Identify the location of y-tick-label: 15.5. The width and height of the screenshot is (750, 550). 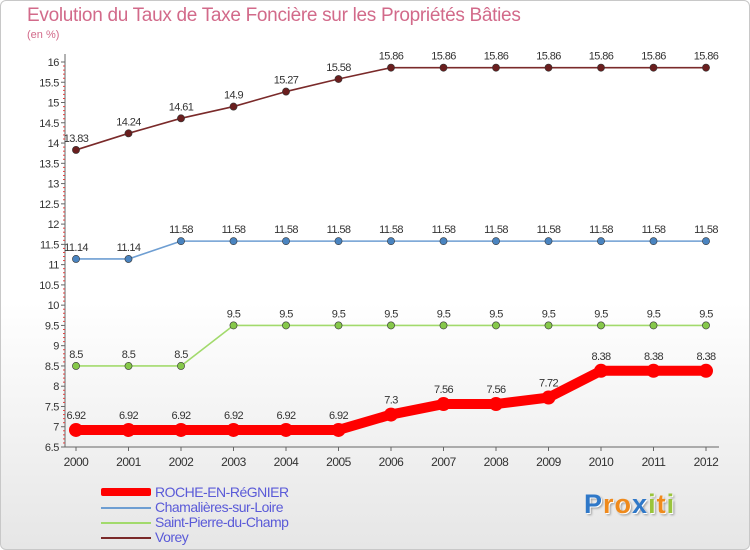
(49, 83).